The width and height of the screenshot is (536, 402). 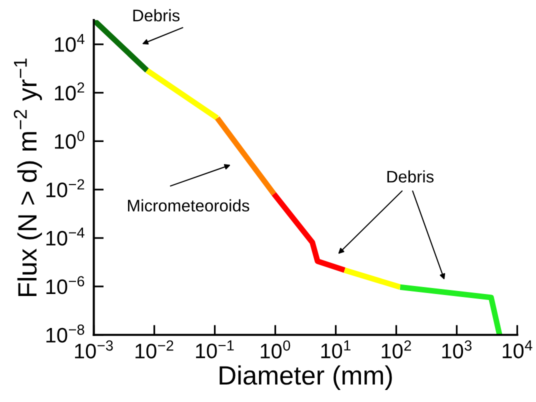 I want to click on x-tick-label: 10$^{−2}$, so click(x=155, y=349).